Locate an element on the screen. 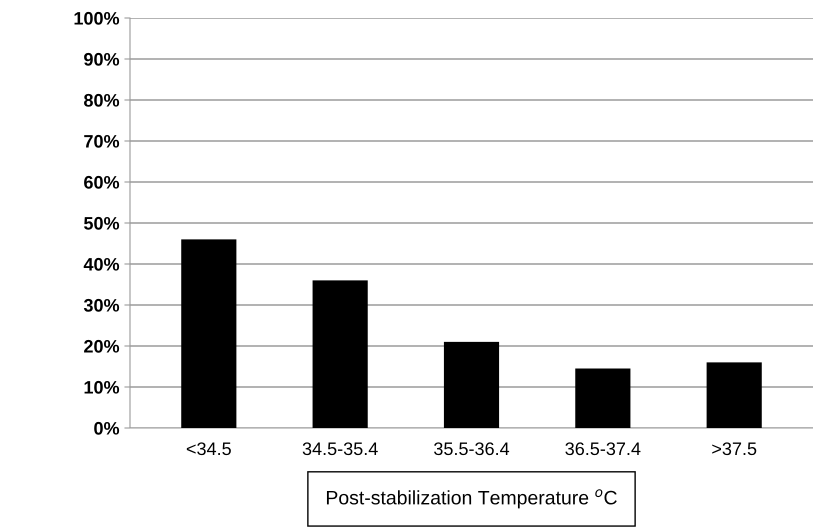 This screenshot has width=813, height=529. x-tick-label: 34.5-35.4 is located at coordinates (340, 449).